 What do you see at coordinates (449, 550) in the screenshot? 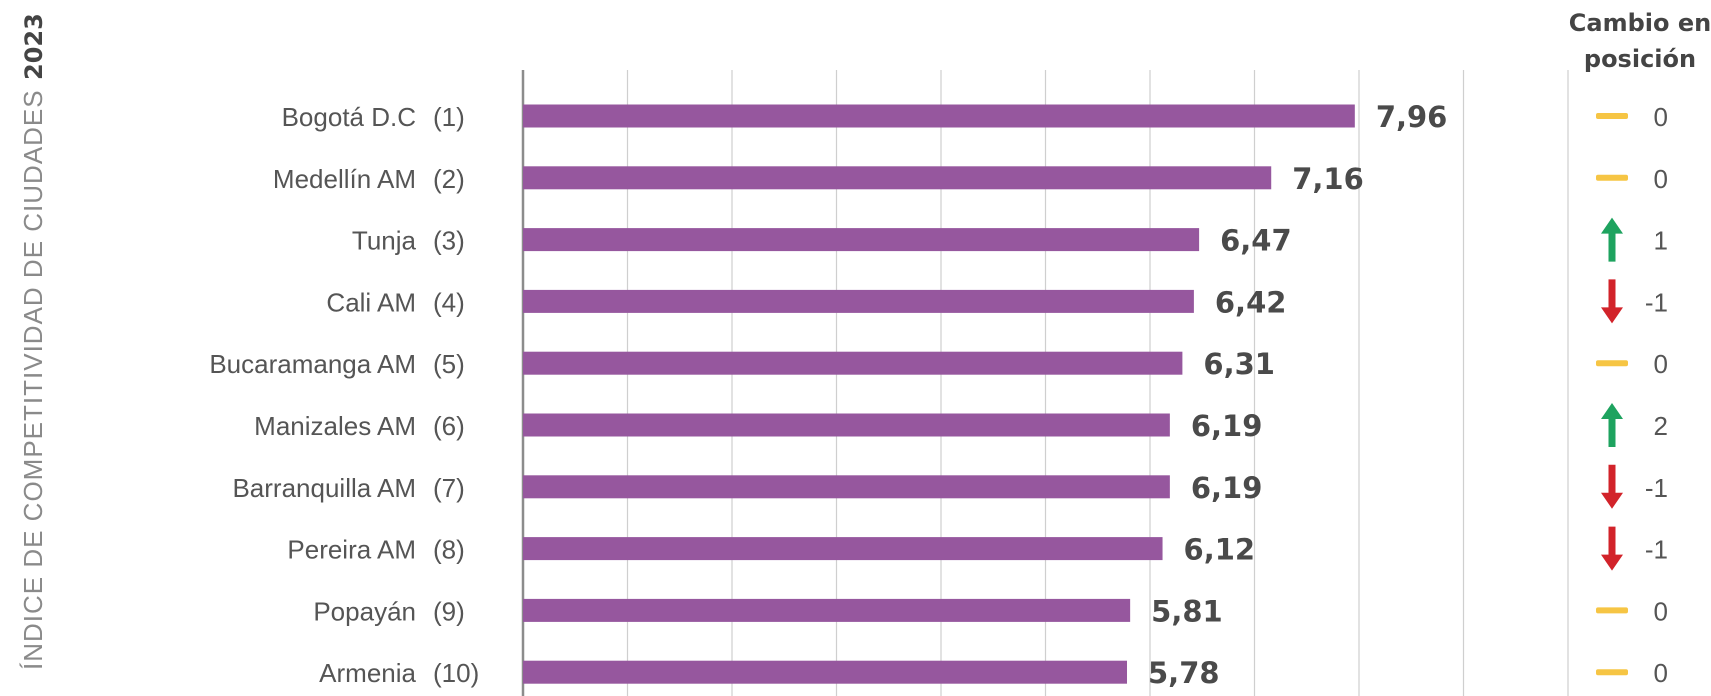
I see `rank-label: (8)` at bounding box center [449, 550].